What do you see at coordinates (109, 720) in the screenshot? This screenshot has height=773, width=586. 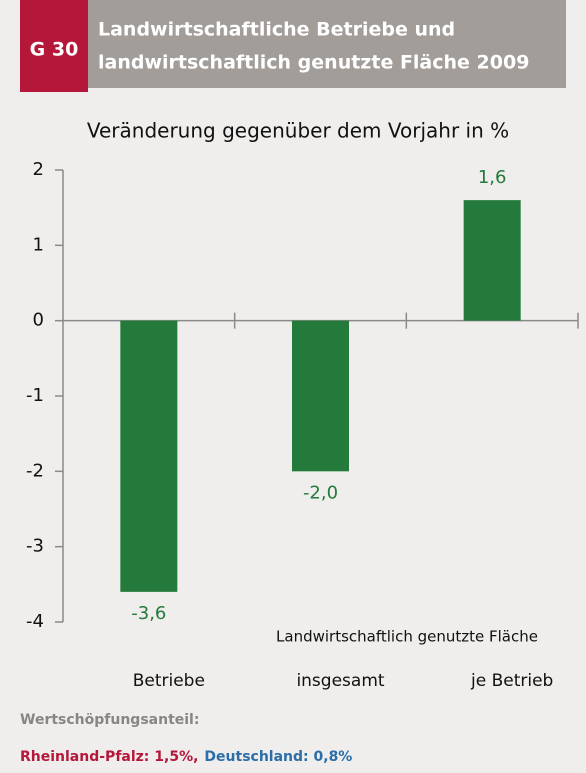 I see `footer-label: Wertschöpfungsanteil:` at bounding box center [109, 720].